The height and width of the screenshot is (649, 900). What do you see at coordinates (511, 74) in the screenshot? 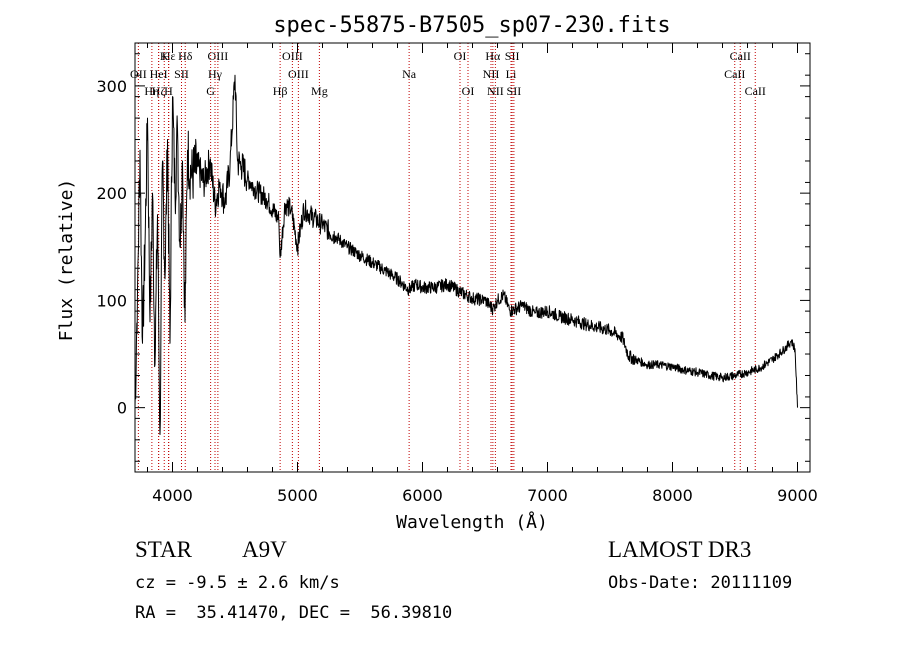
I see `spectral-line-label: Li` at bounding box center [511, 74].